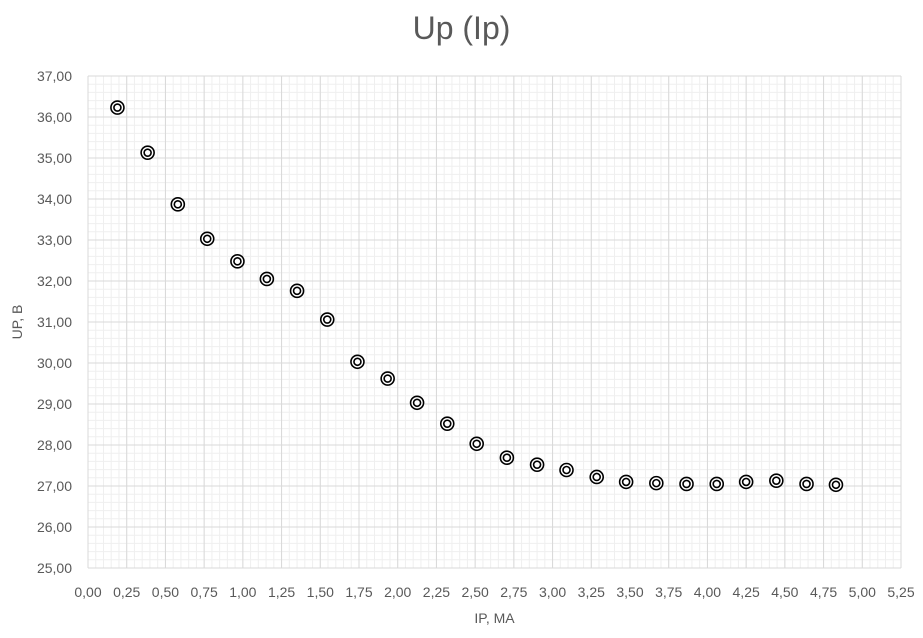 The height and width of the screenshot is (638, 923). Describe the element at coordinates (54, 76) in the screenshot. I see `y-tick-label: 37,00` at that location.